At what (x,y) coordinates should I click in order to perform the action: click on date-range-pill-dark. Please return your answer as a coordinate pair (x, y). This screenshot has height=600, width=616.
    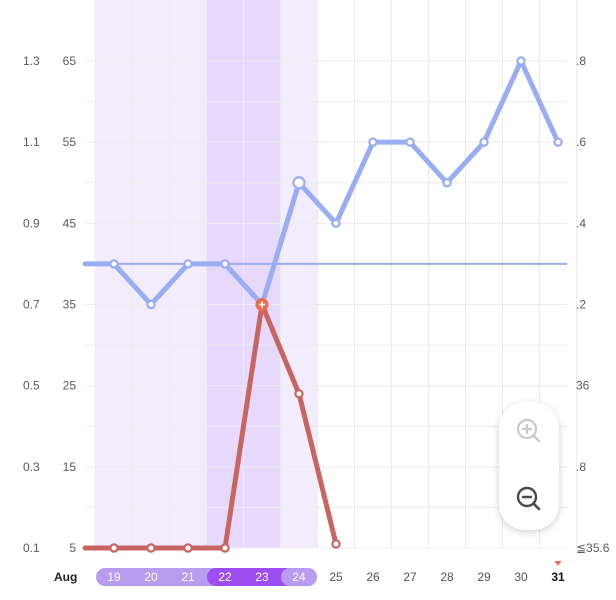
    Looking at the image, I should click on (251, 577).